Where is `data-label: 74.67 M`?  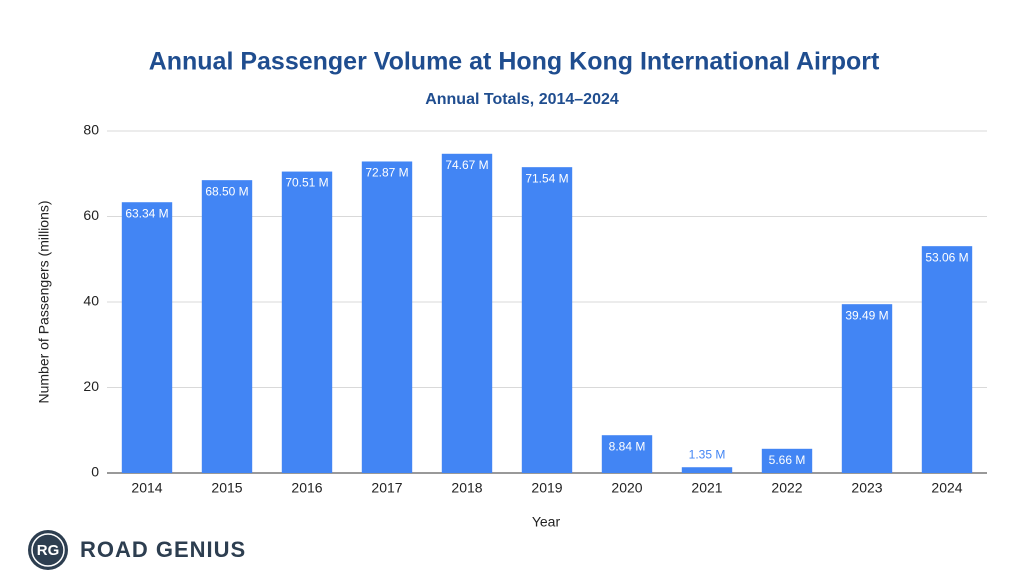
data-label: 74.67 M is located at coordinates (466, 165).